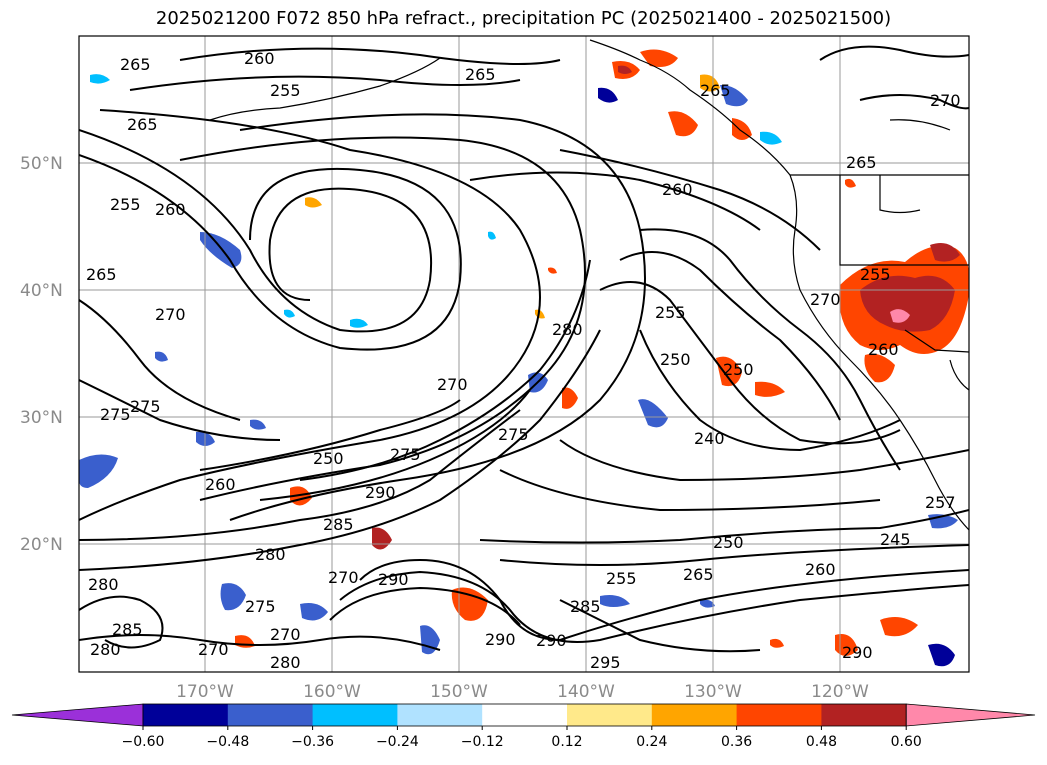  I want to click on lat-label: 30°N, so click(41, 418).